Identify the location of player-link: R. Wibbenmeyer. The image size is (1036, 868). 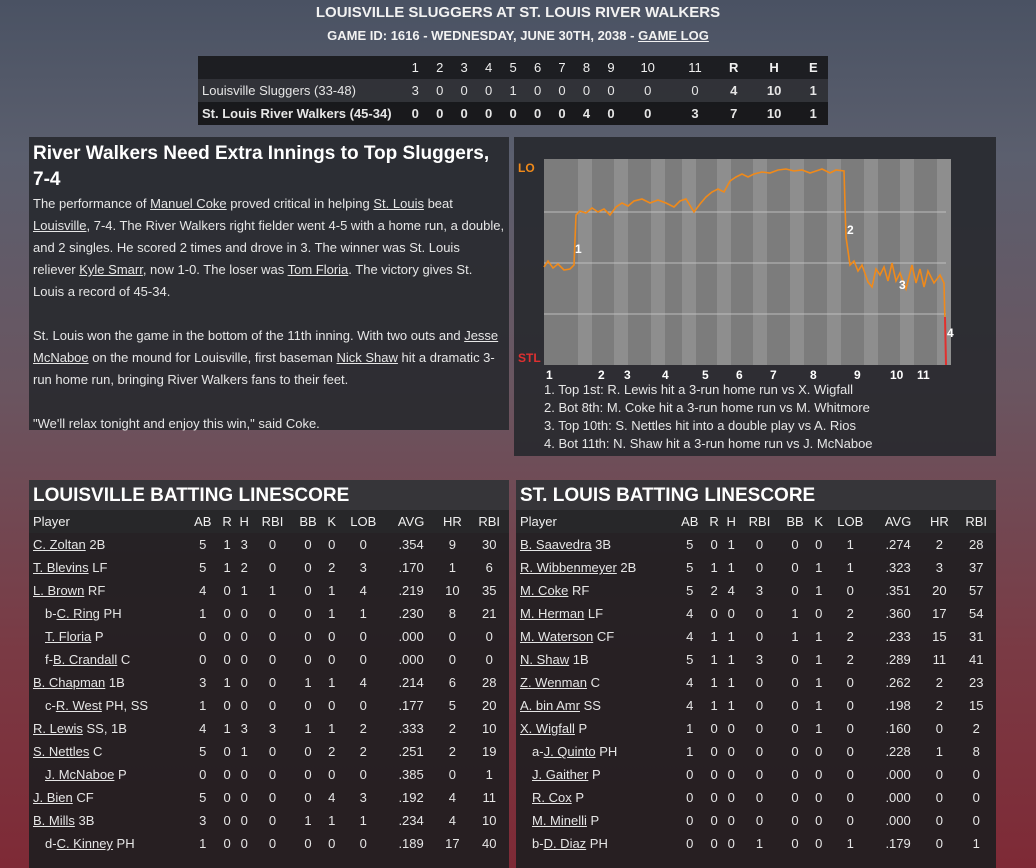
(568, 567).